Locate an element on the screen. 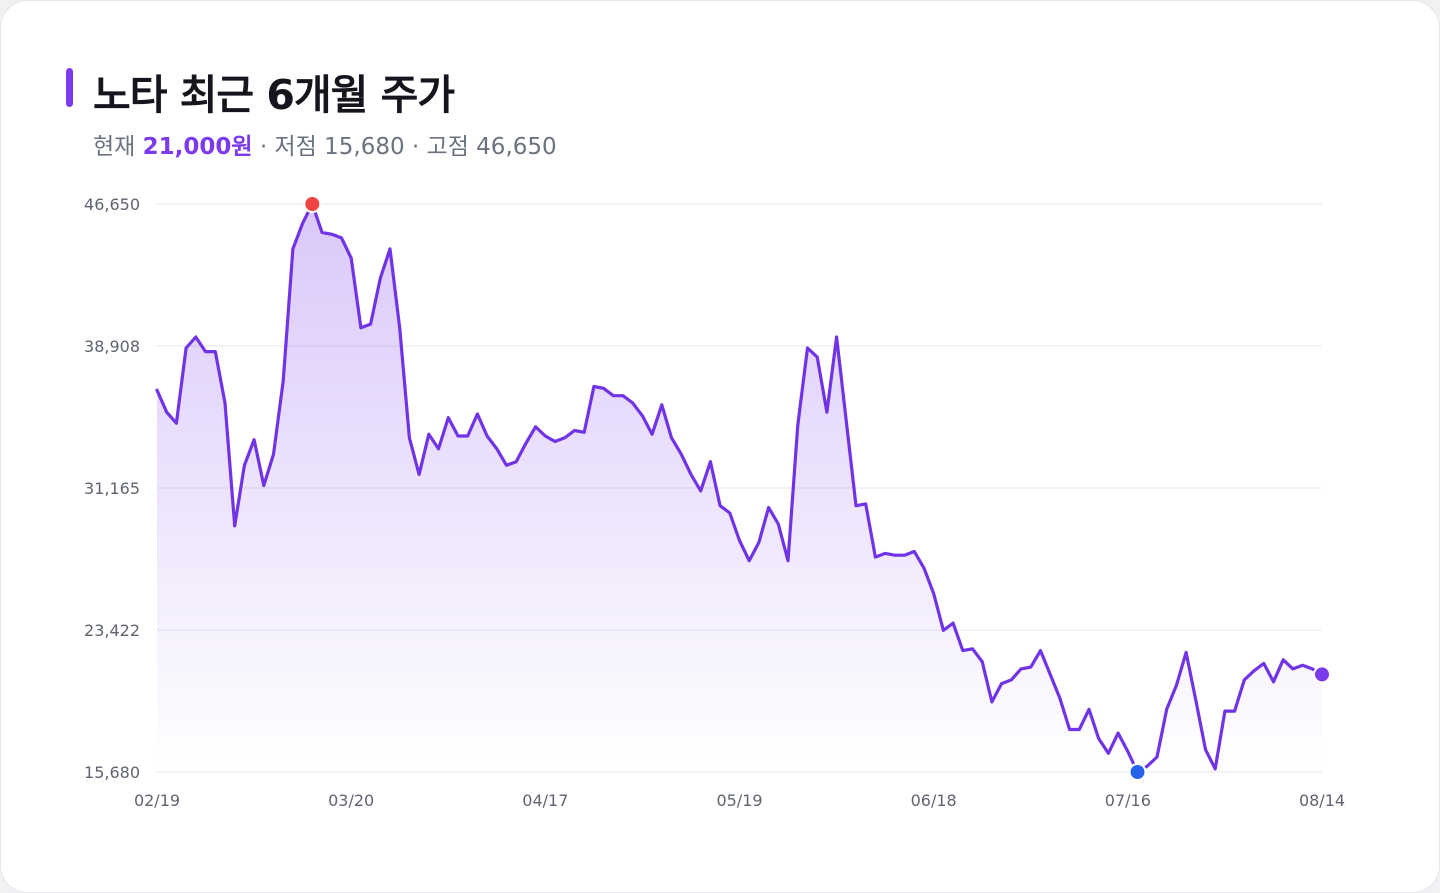  chart-title: 노타 최근 6개월 주가 is located at coordinates (274, 95).